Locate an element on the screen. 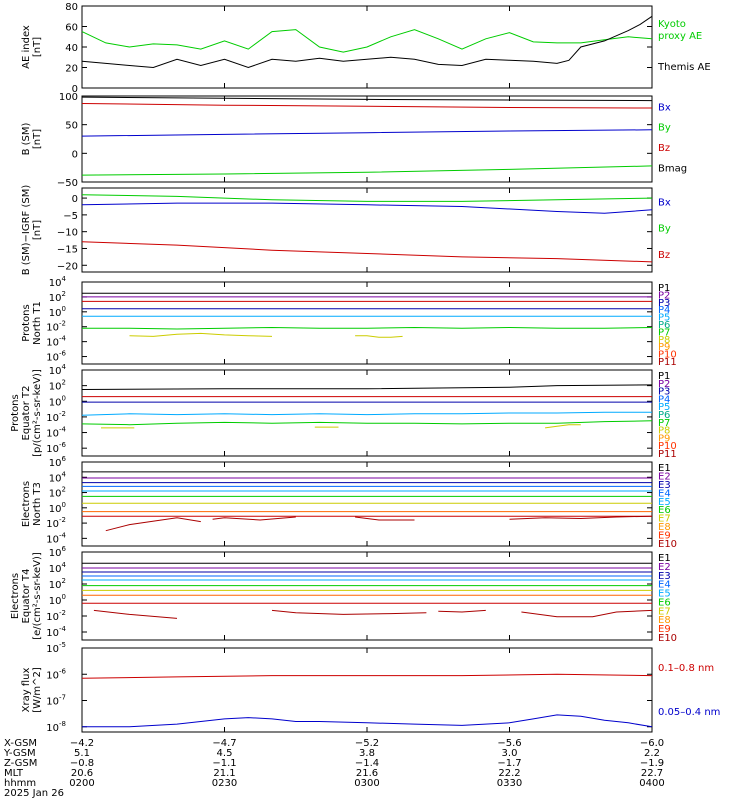  legend-label: proxy AE is located at coordinates (680, 36).